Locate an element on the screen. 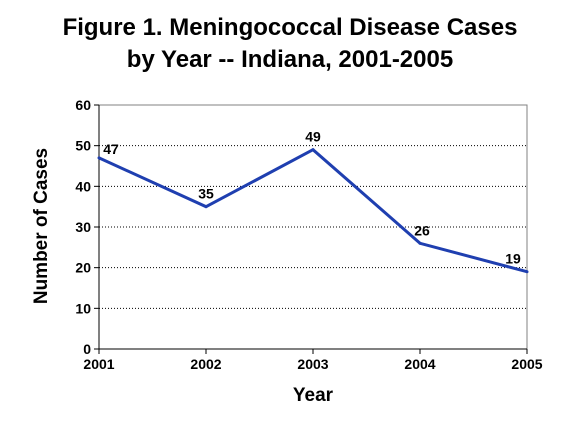 The image size is (580, 428). x-axis-title: Year is located at coordinates (313, 395).